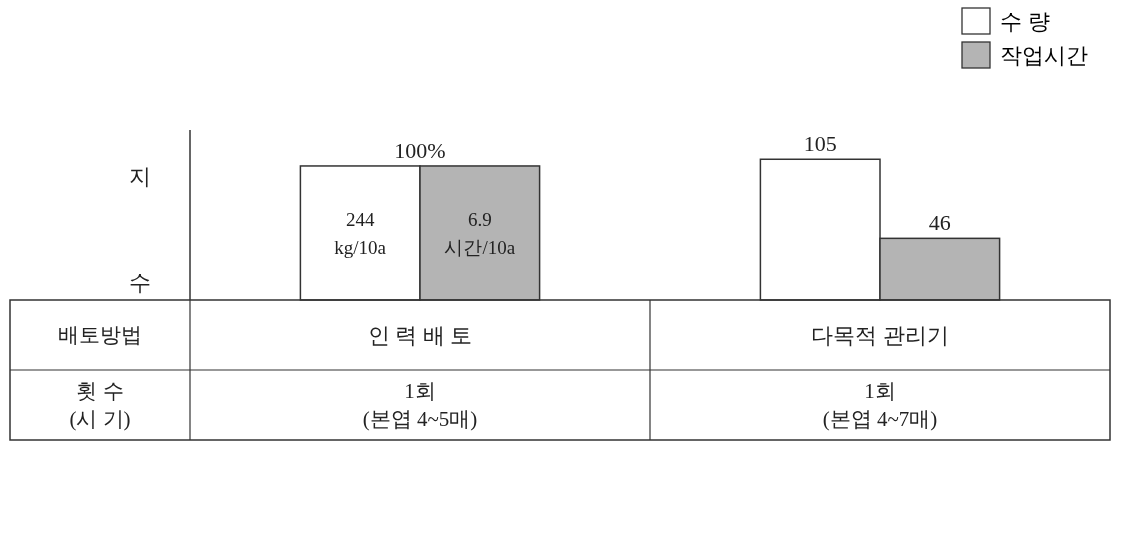  Describe the element at coordinates (140, 230) in the screenshot. I see `y-axis-title: 지 수` at that location.